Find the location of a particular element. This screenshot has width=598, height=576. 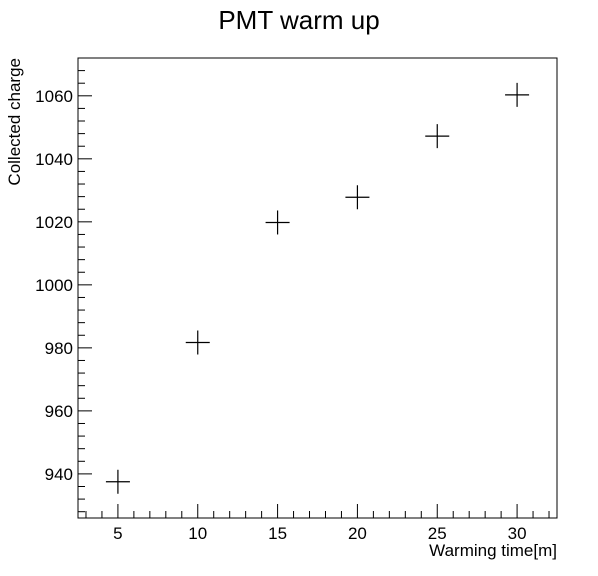

y-tick-label: 960 is located at coordinates (59, 411).